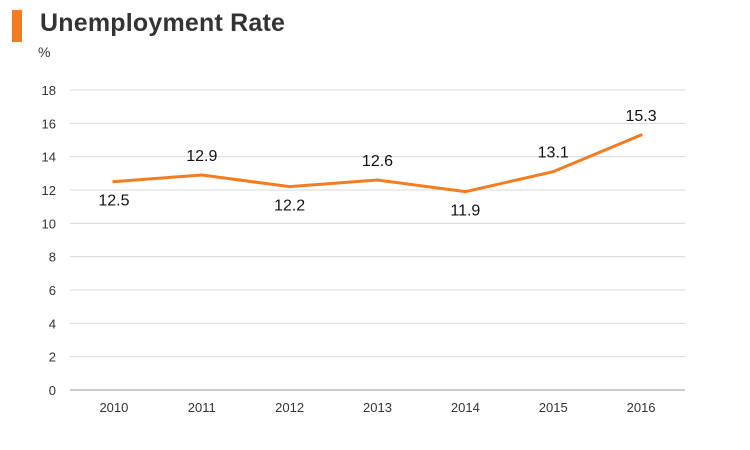 The image size is (750, 450). Describe the element at coordinates (113, 407) in the screenshot. I see `x-tick-label: 2010` at that location.